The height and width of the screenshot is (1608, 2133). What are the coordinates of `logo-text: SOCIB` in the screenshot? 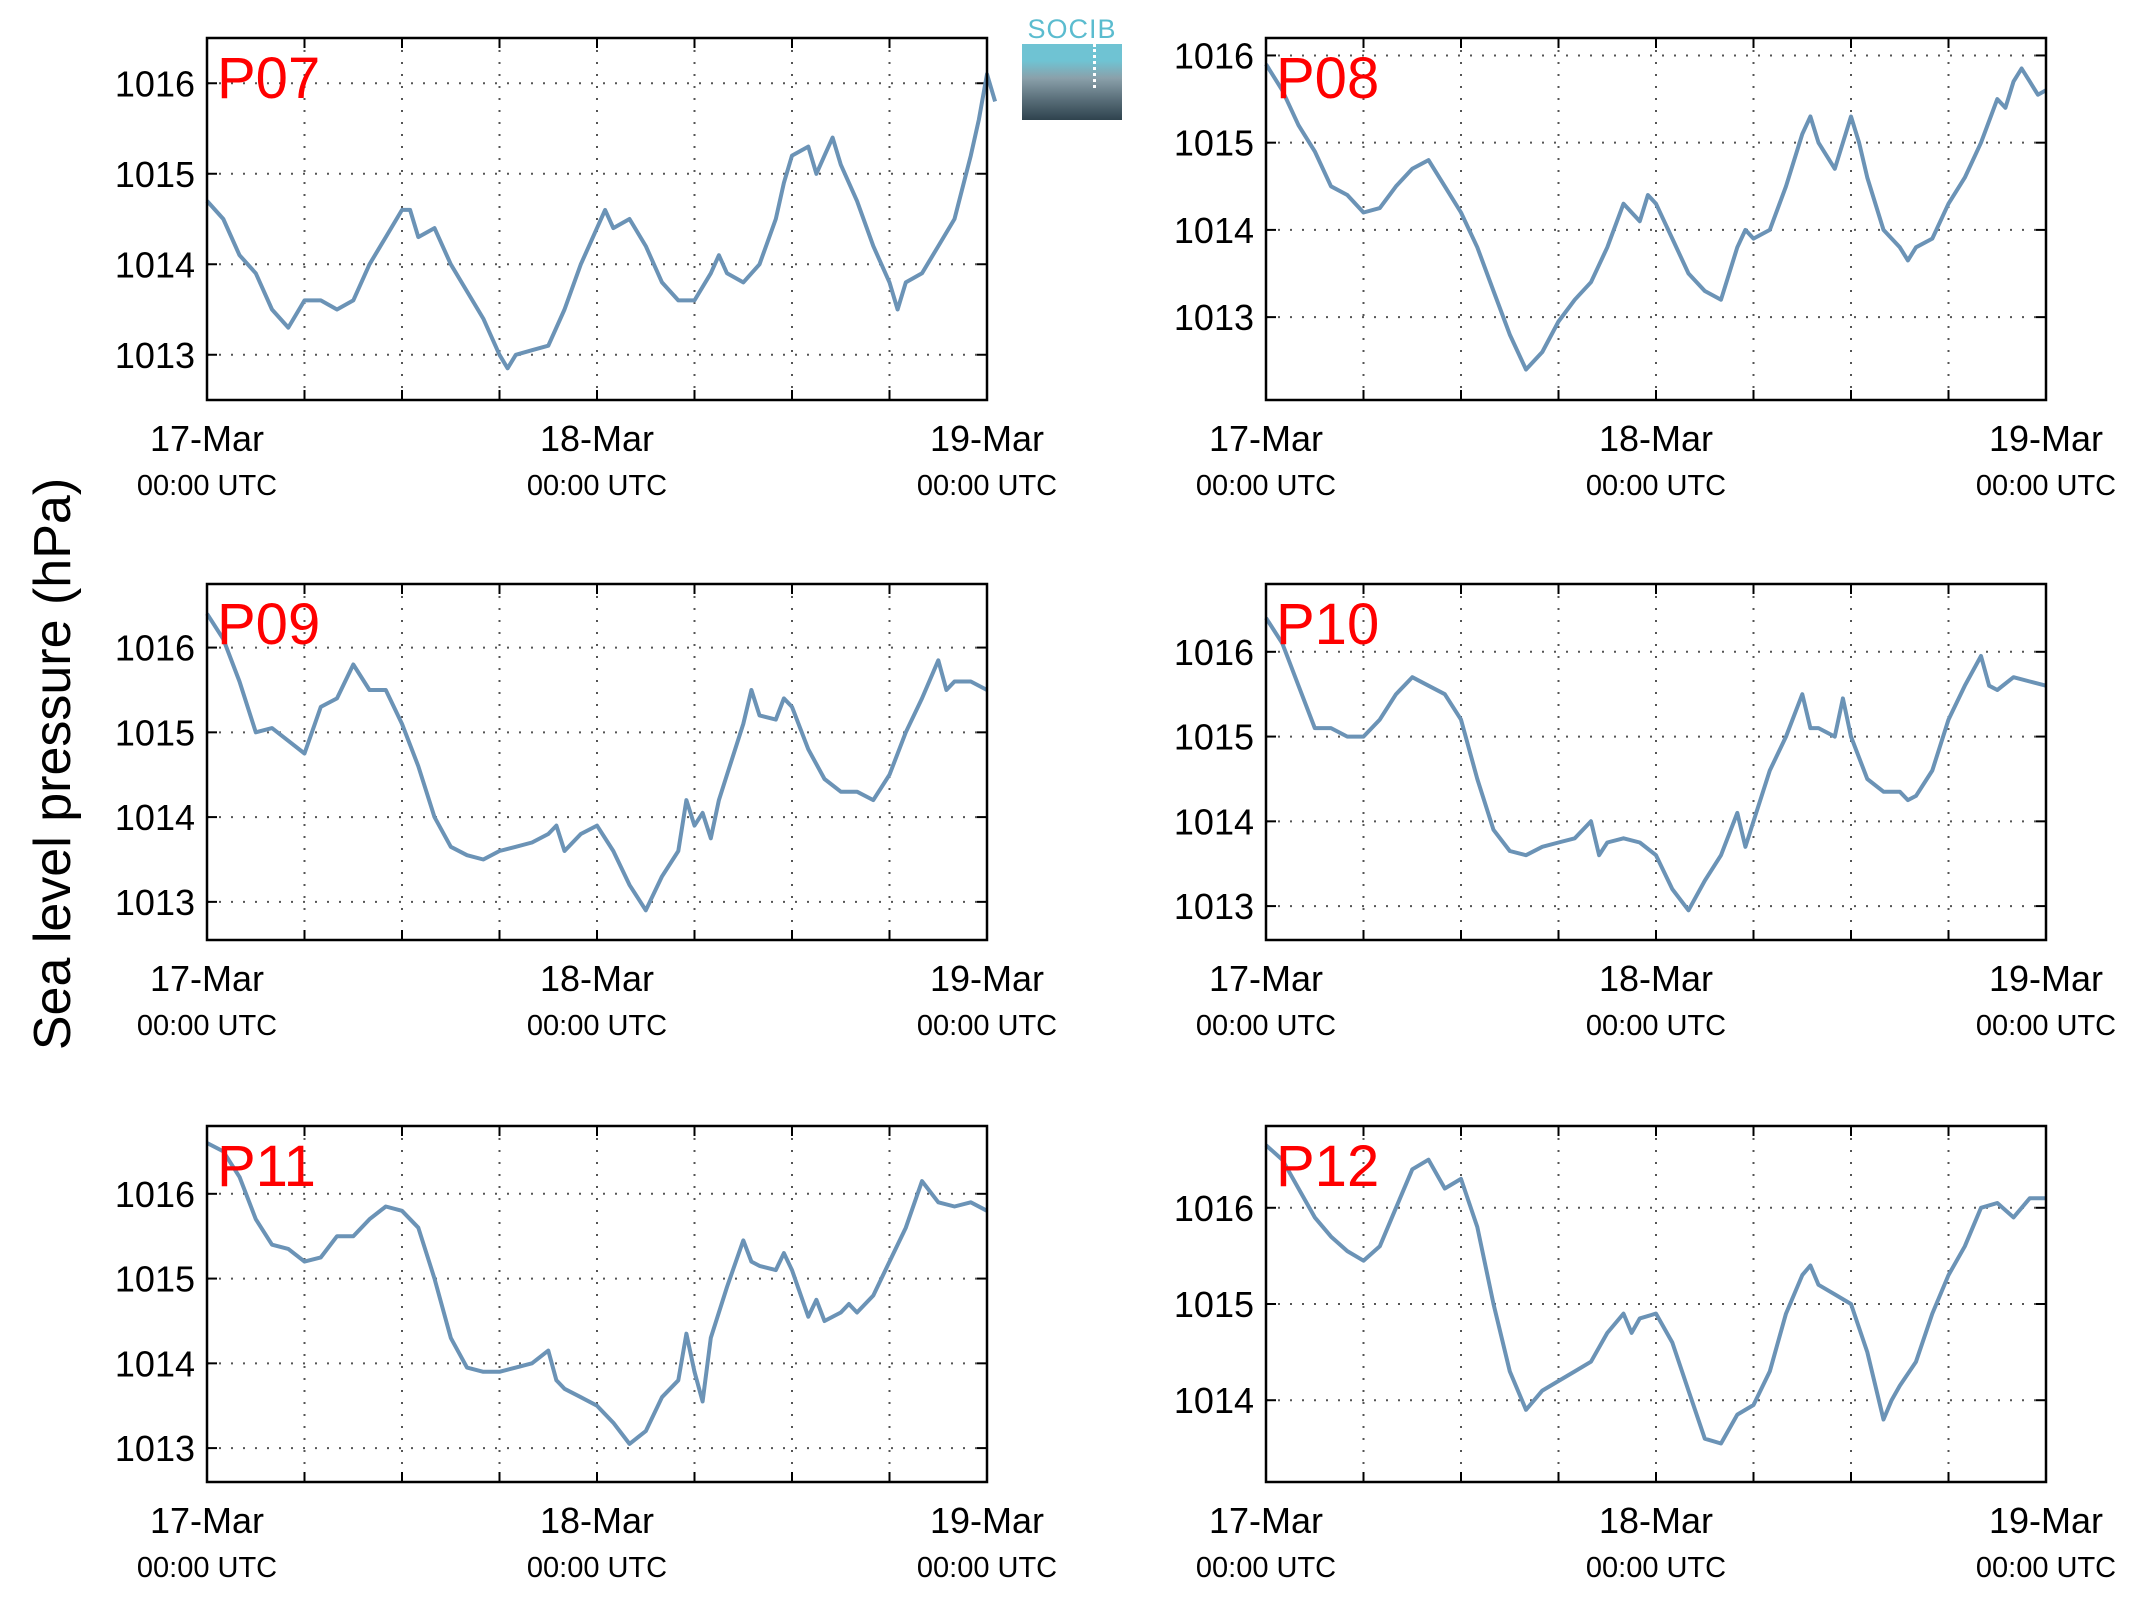 It's located at (1072, 29).